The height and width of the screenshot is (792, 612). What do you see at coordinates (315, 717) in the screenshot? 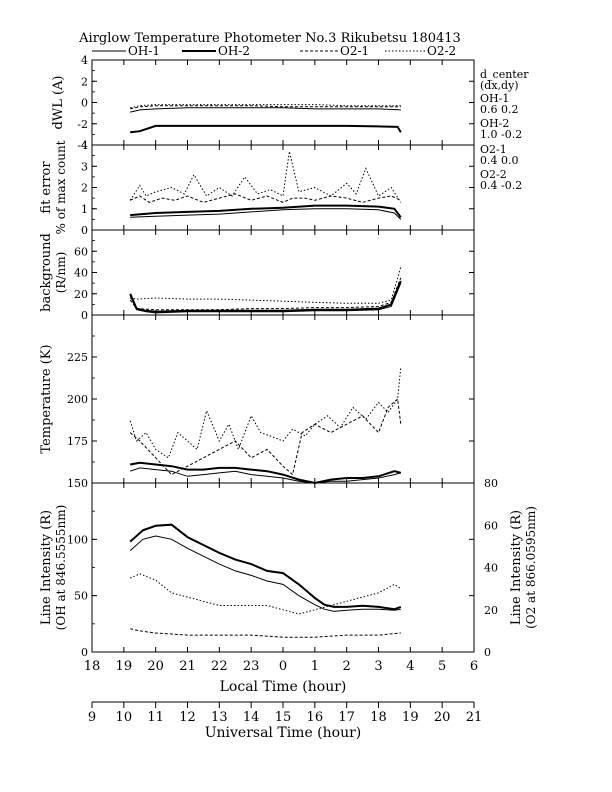
I see `x-universal-tick-label: 16` at bounding box center [315, 717].